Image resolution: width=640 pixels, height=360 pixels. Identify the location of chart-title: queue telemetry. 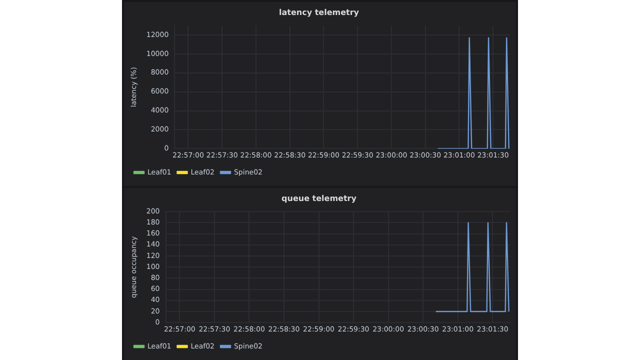
(320, 198).